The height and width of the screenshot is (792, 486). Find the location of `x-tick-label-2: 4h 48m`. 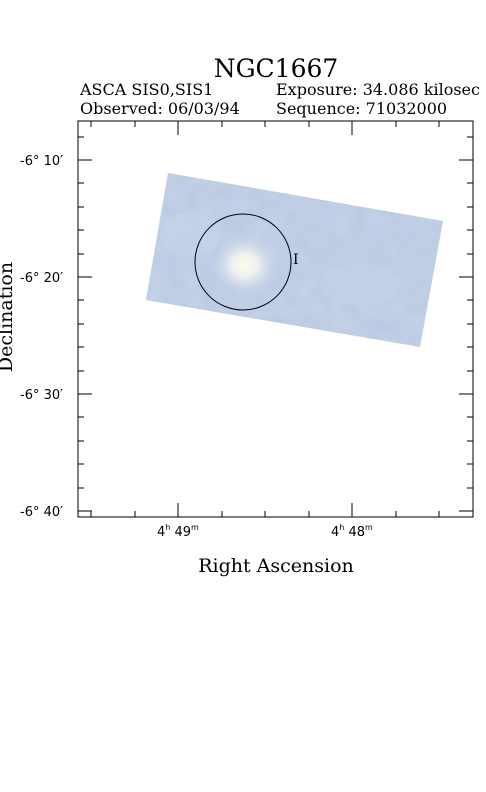

x-tick-label-2: 4h 48m is located at coordinates (352, 531).